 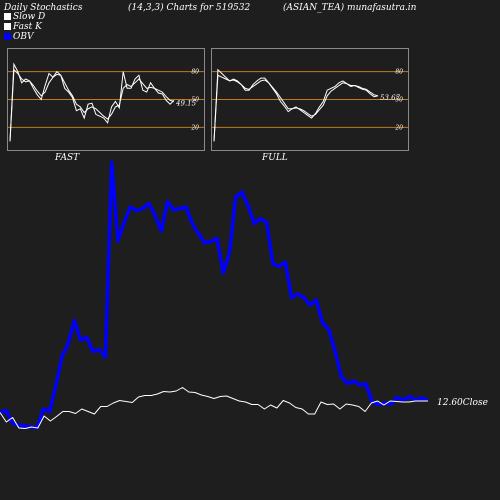 What do you see at coordinates (186, 103) in the screenshot?
I see `fast-last-value-label: 49.15` at bounding box center [186, 103].